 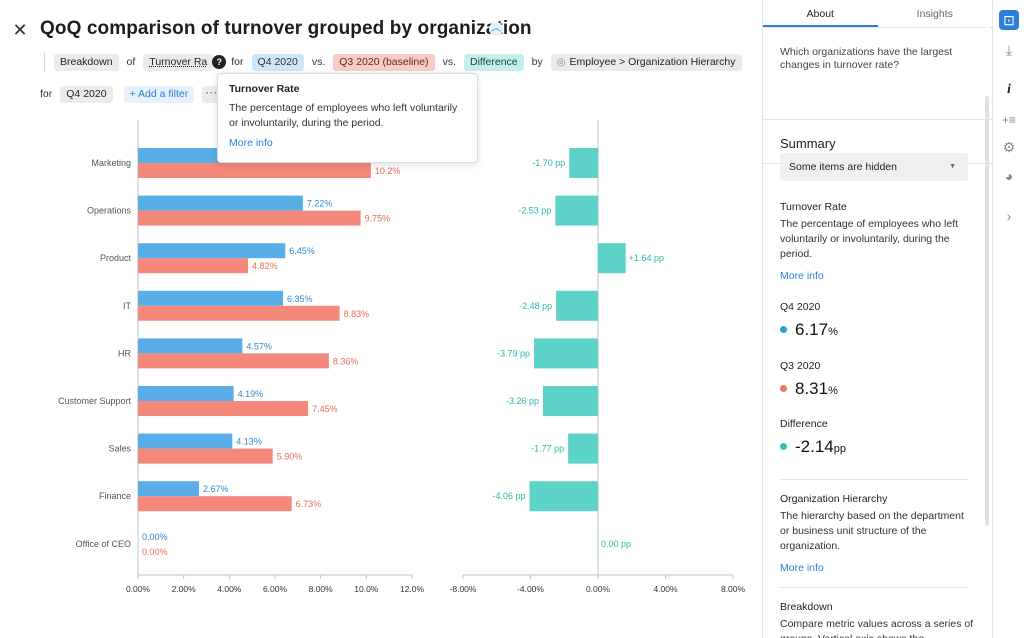 What do you see at coordinates (1009, 216) in the screenshot?
I see `chevron-right-icon: ›` at bounding box center [1009, 216].